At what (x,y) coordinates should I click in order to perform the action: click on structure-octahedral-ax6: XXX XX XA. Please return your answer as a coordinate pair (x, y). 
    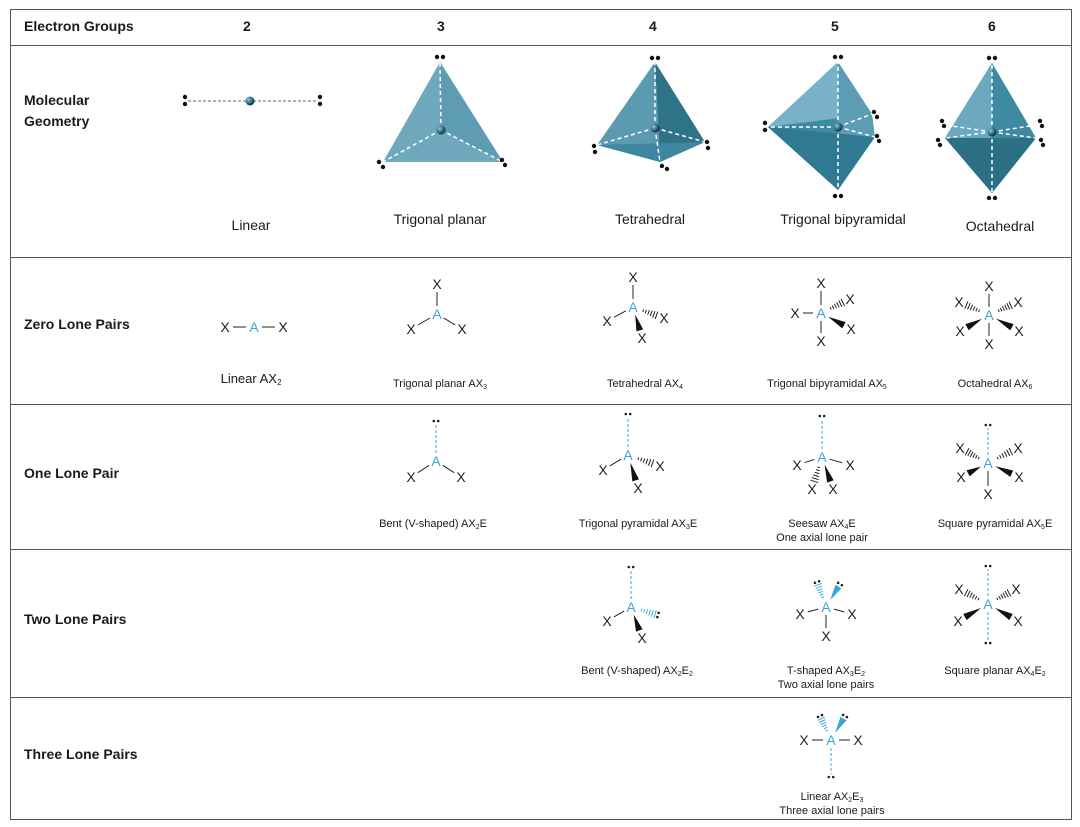
    Looking at the image, I should click on (989, 315).